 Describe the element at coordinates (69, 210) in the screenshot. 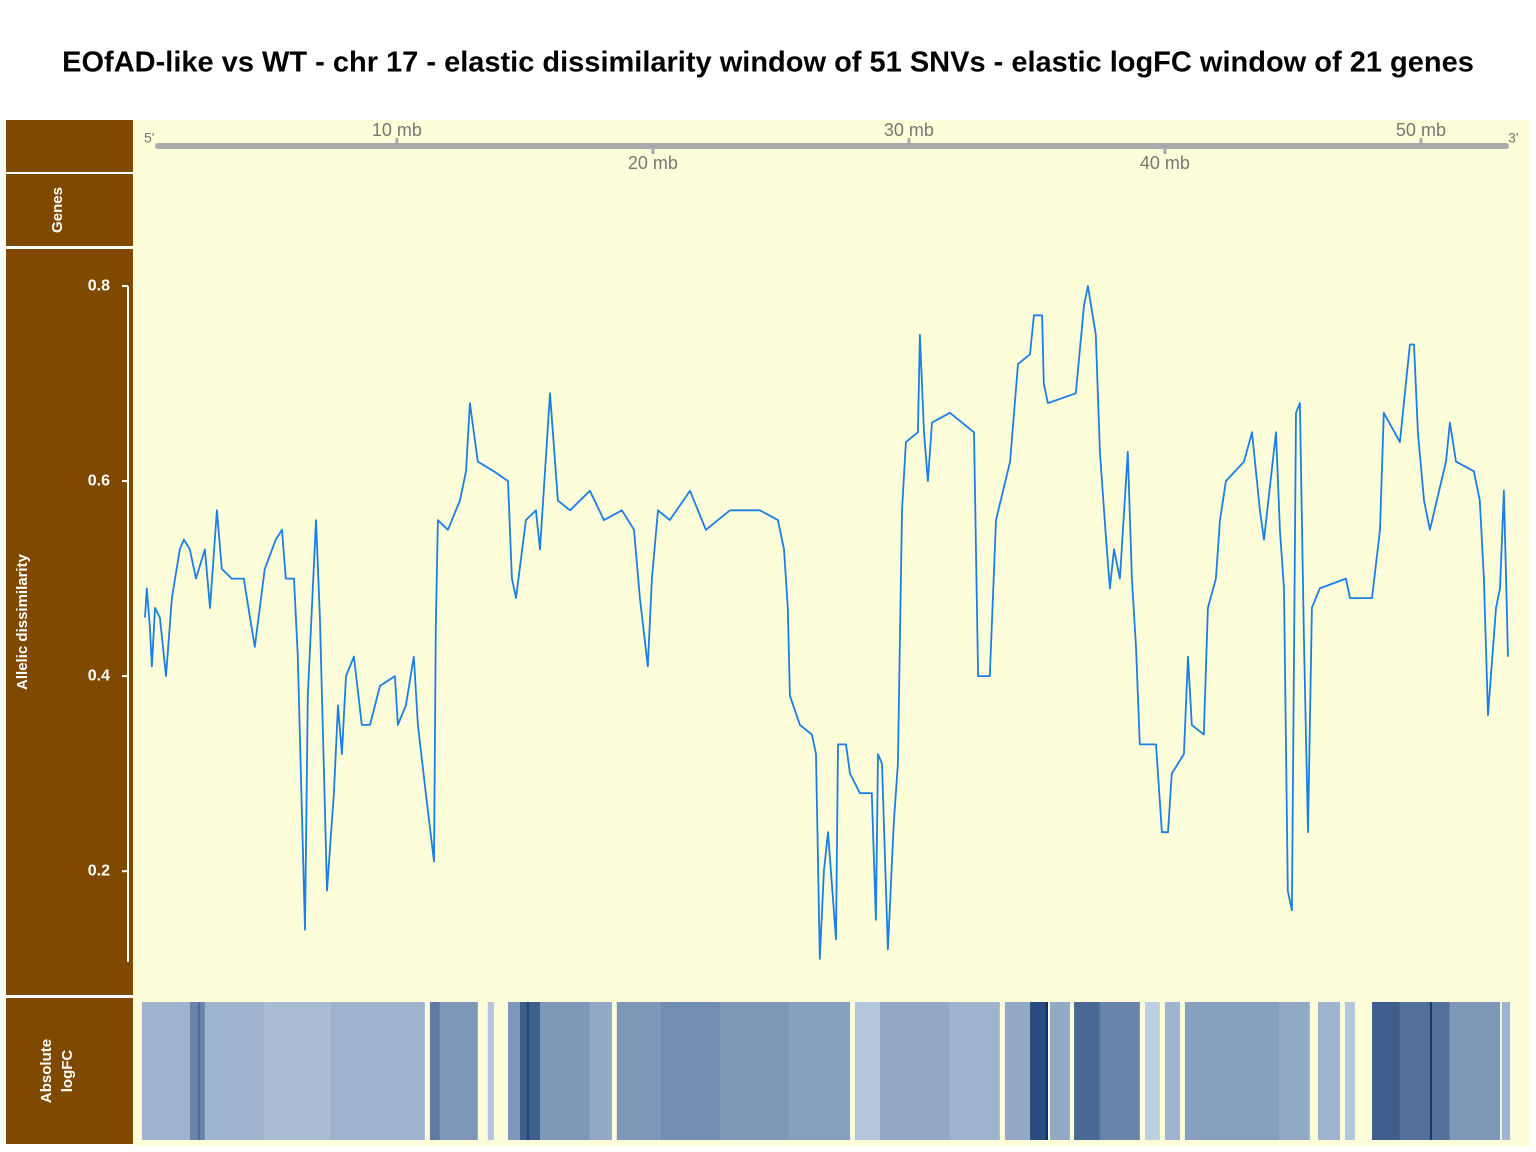

I see `gene-track-label-panel` at that location.